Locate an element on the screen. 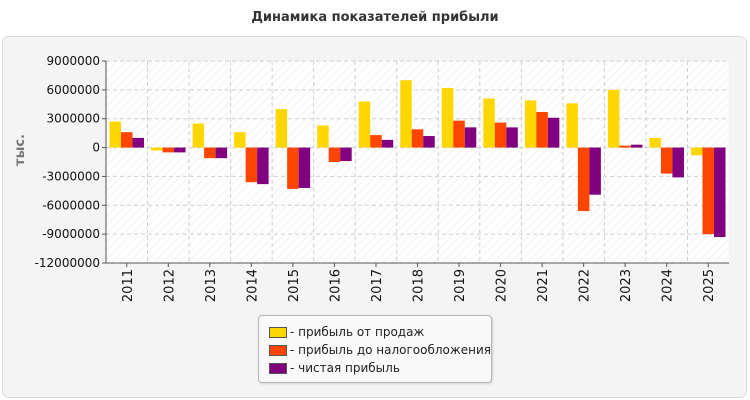  x-tick-label: 2019 is located at coordinates (460, 285).